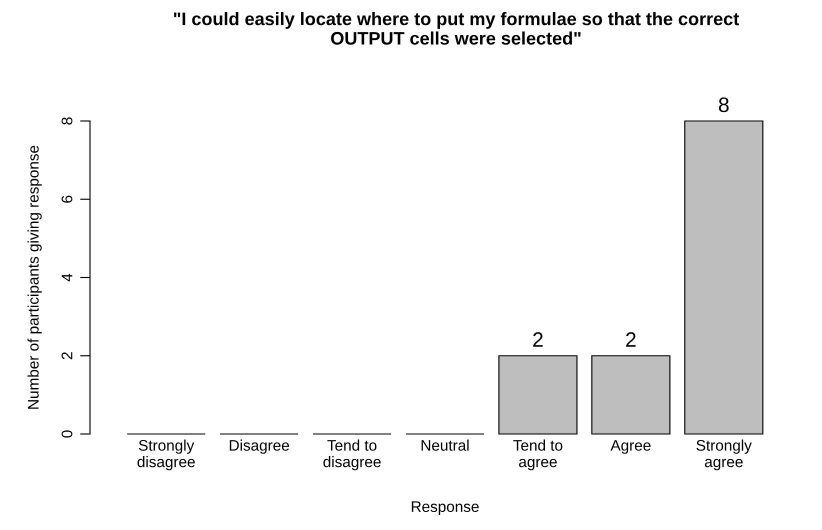  Describe the element at coordinates (723, 104) in the screenshot. I see `data-label: 8` at that location.